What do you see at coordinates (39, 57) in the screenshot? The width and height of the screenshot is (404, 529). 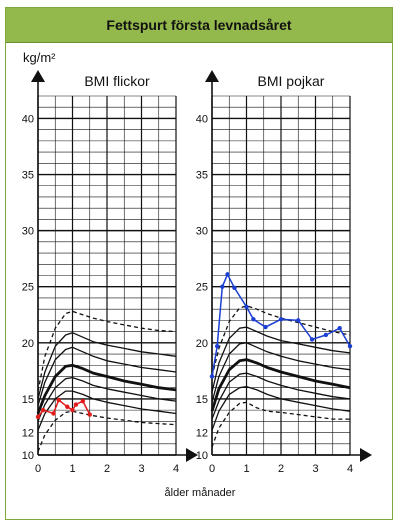 I see `y-unit-label: kg/m²` at bounding box center [39, 57].